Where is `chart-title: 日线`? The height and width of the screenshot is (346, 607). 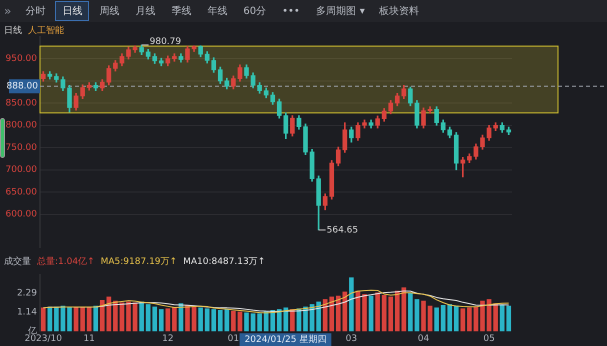 chart-title: 日线 is located at coordinates (13, 30).